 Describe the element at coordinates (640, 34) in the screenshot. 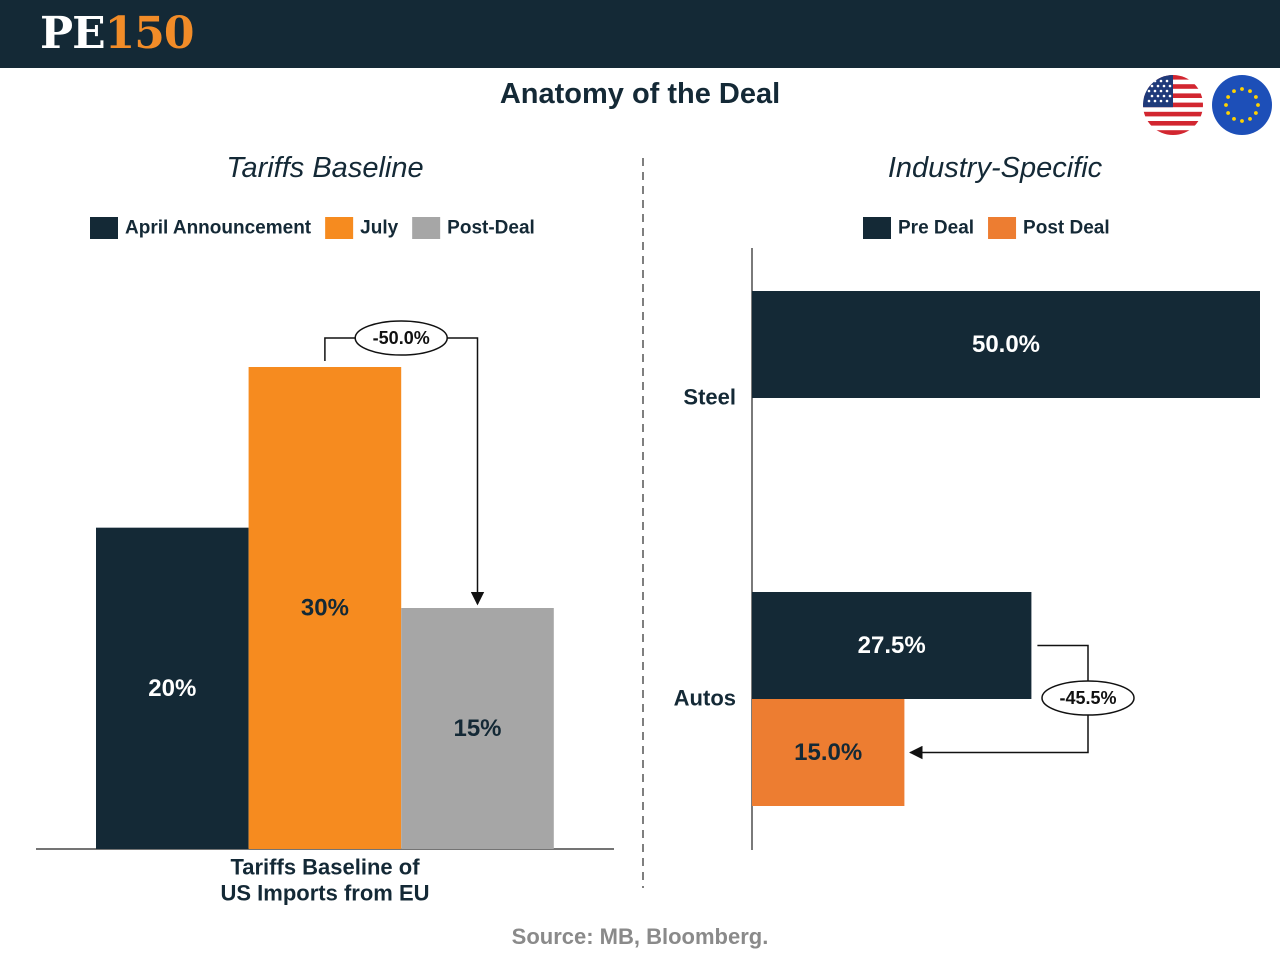

I see `header-bar: PE150` at that location.